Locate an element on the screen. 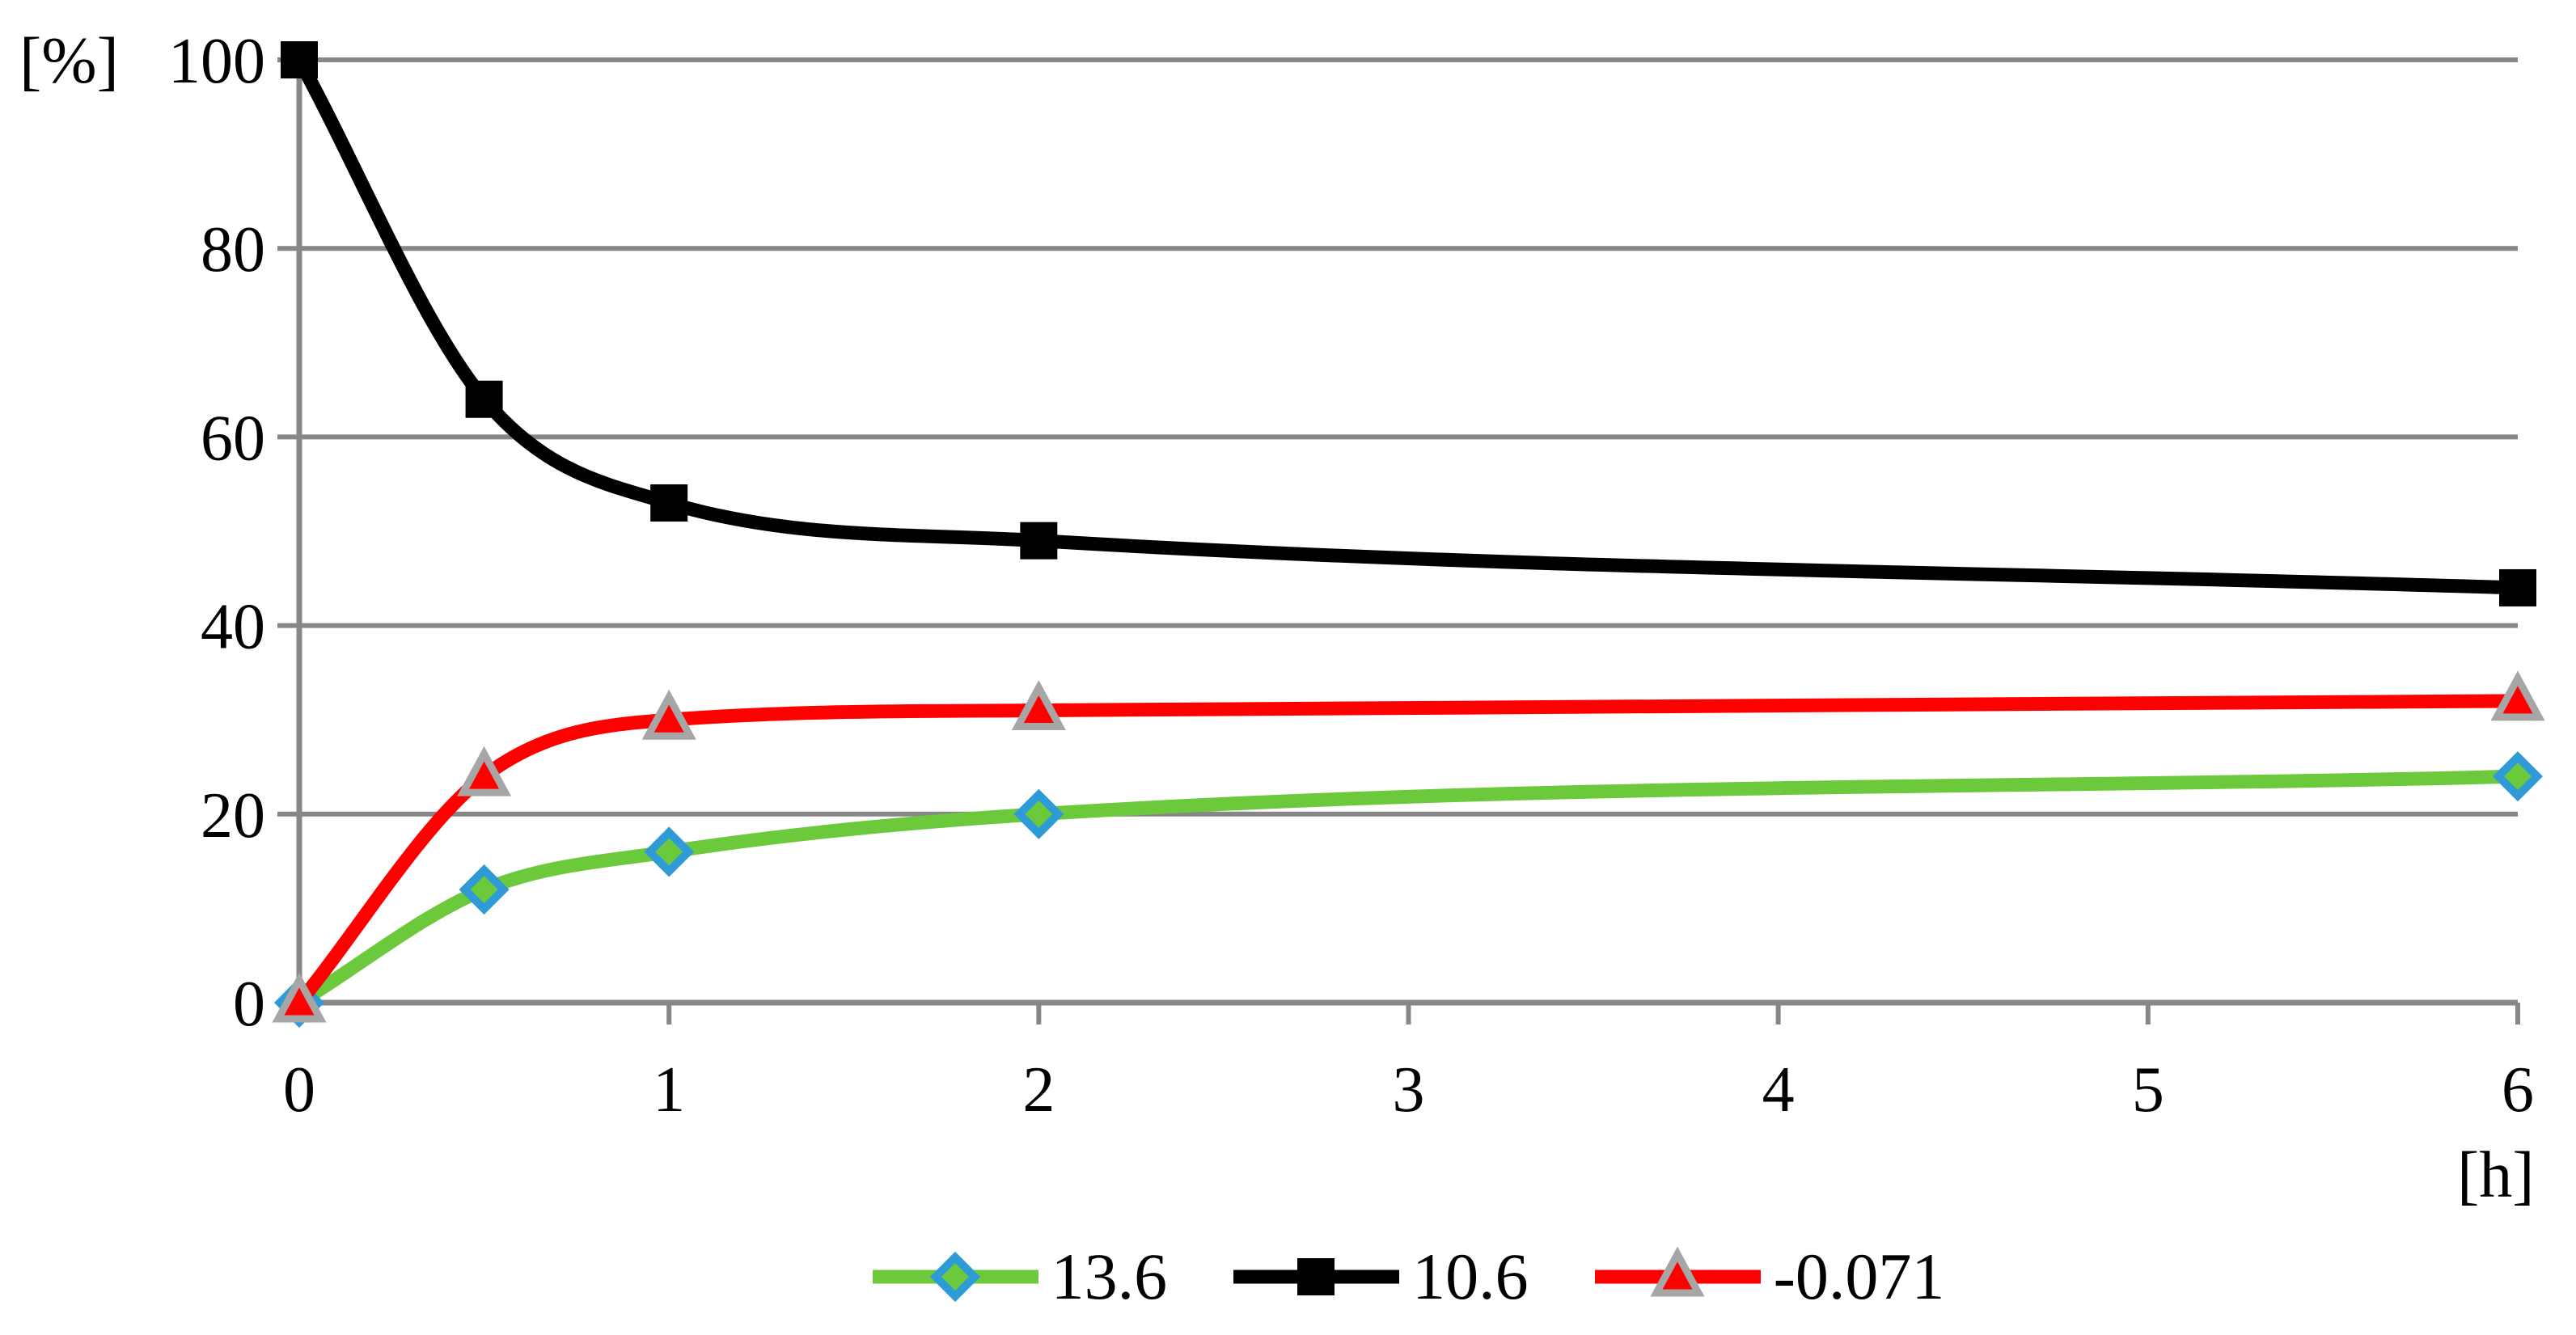 This screenshot has width=2576, height=1335. x-tick-label-5: 5 is located at coordinates (2148, 1090).